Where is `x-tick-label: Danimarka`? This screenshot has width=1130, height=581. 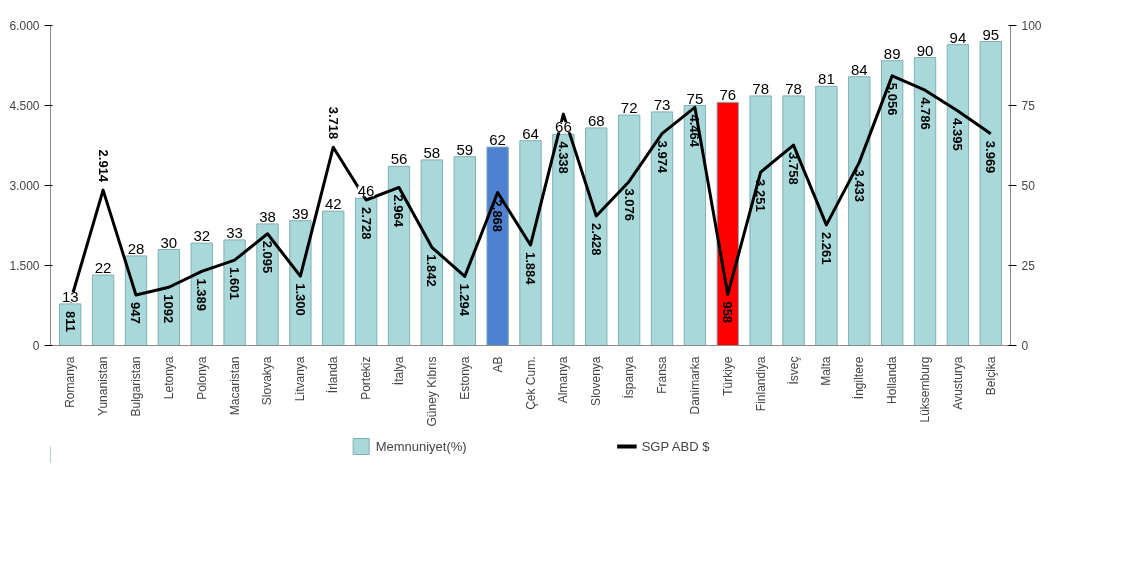
x-tick-label: Danimarka is located at coordinates (694, 385).